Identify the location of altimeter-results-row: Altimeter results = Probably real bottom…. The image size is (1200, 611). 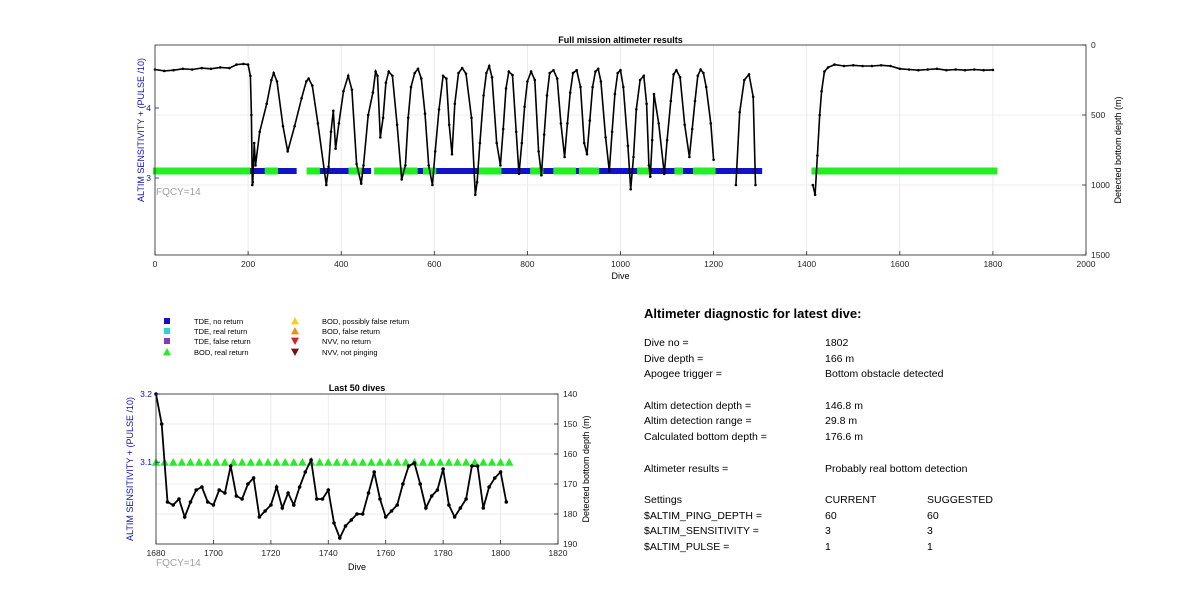
(904, 470).